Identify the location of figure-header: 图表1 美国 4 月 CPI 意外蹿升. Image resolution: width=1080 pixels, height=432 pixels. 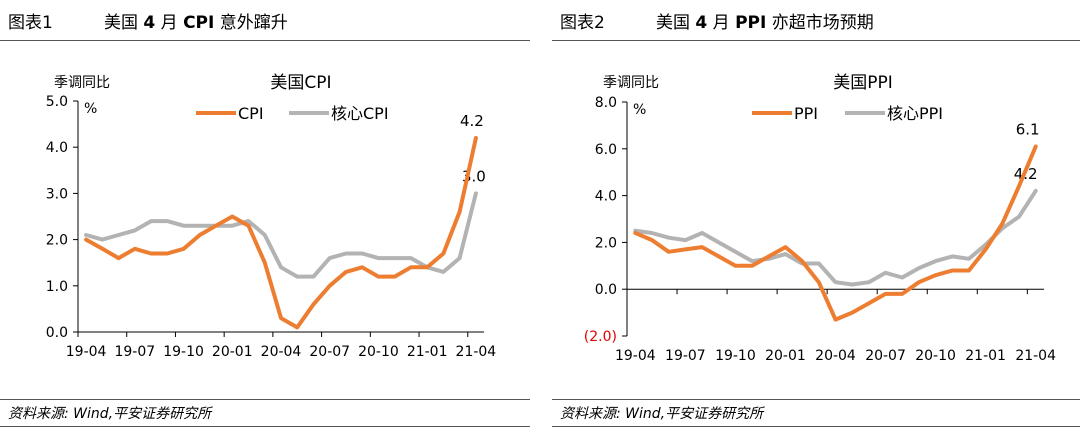
(265, 20).